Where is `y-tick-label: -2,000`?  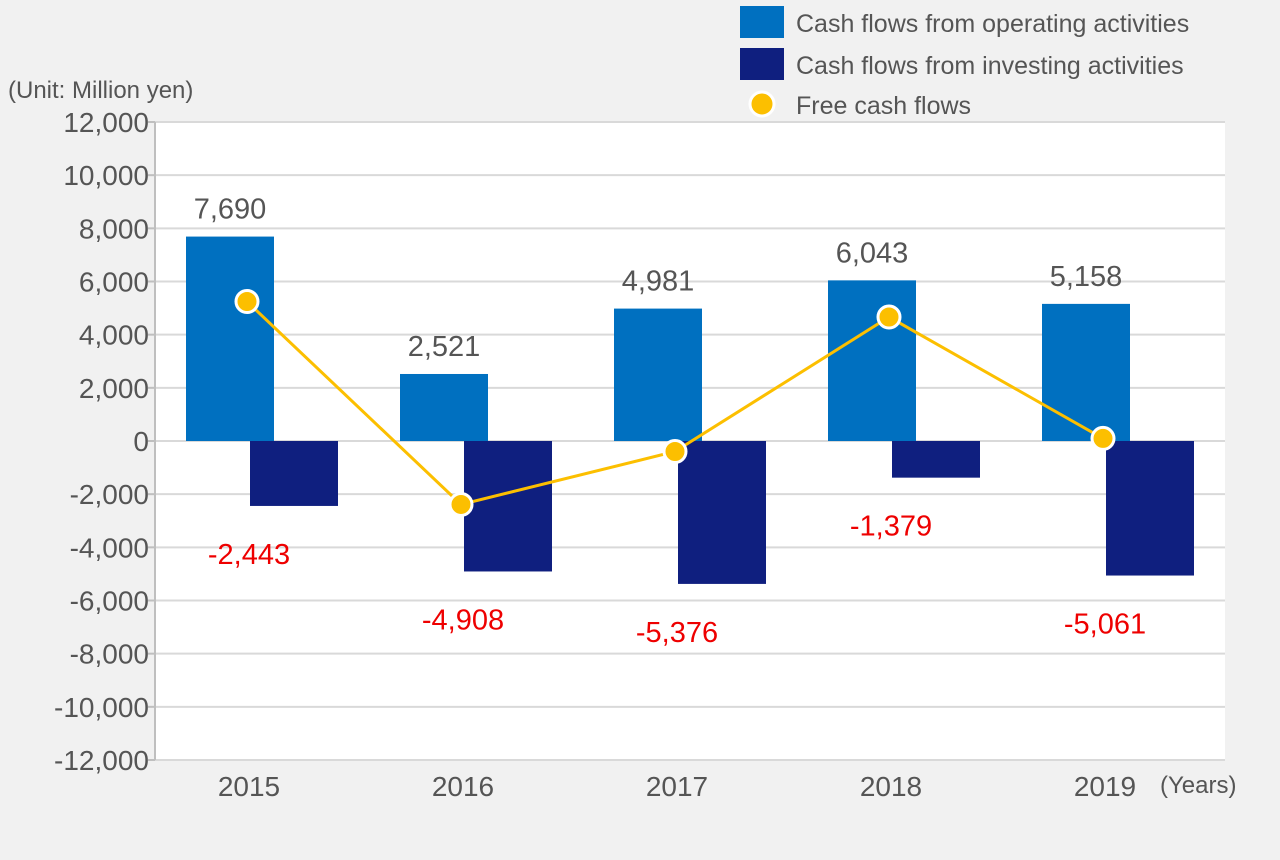
y-tick-label: -2,000 is located at coordinates (109, 494).